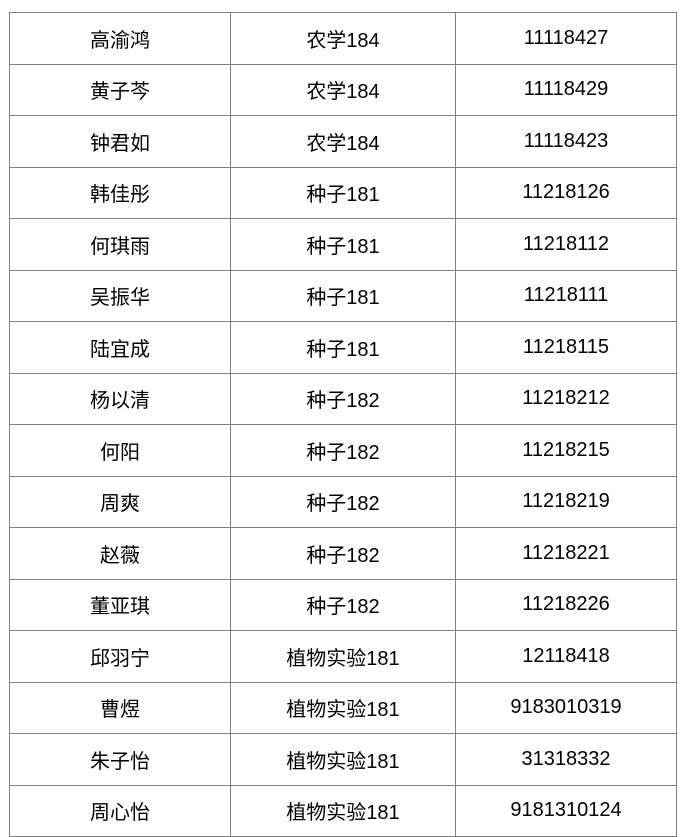  What do you see at coordinates (566, 141) in the screenshot?
I see `student-id-cell: 11118423` at bounding box center [566, 141].